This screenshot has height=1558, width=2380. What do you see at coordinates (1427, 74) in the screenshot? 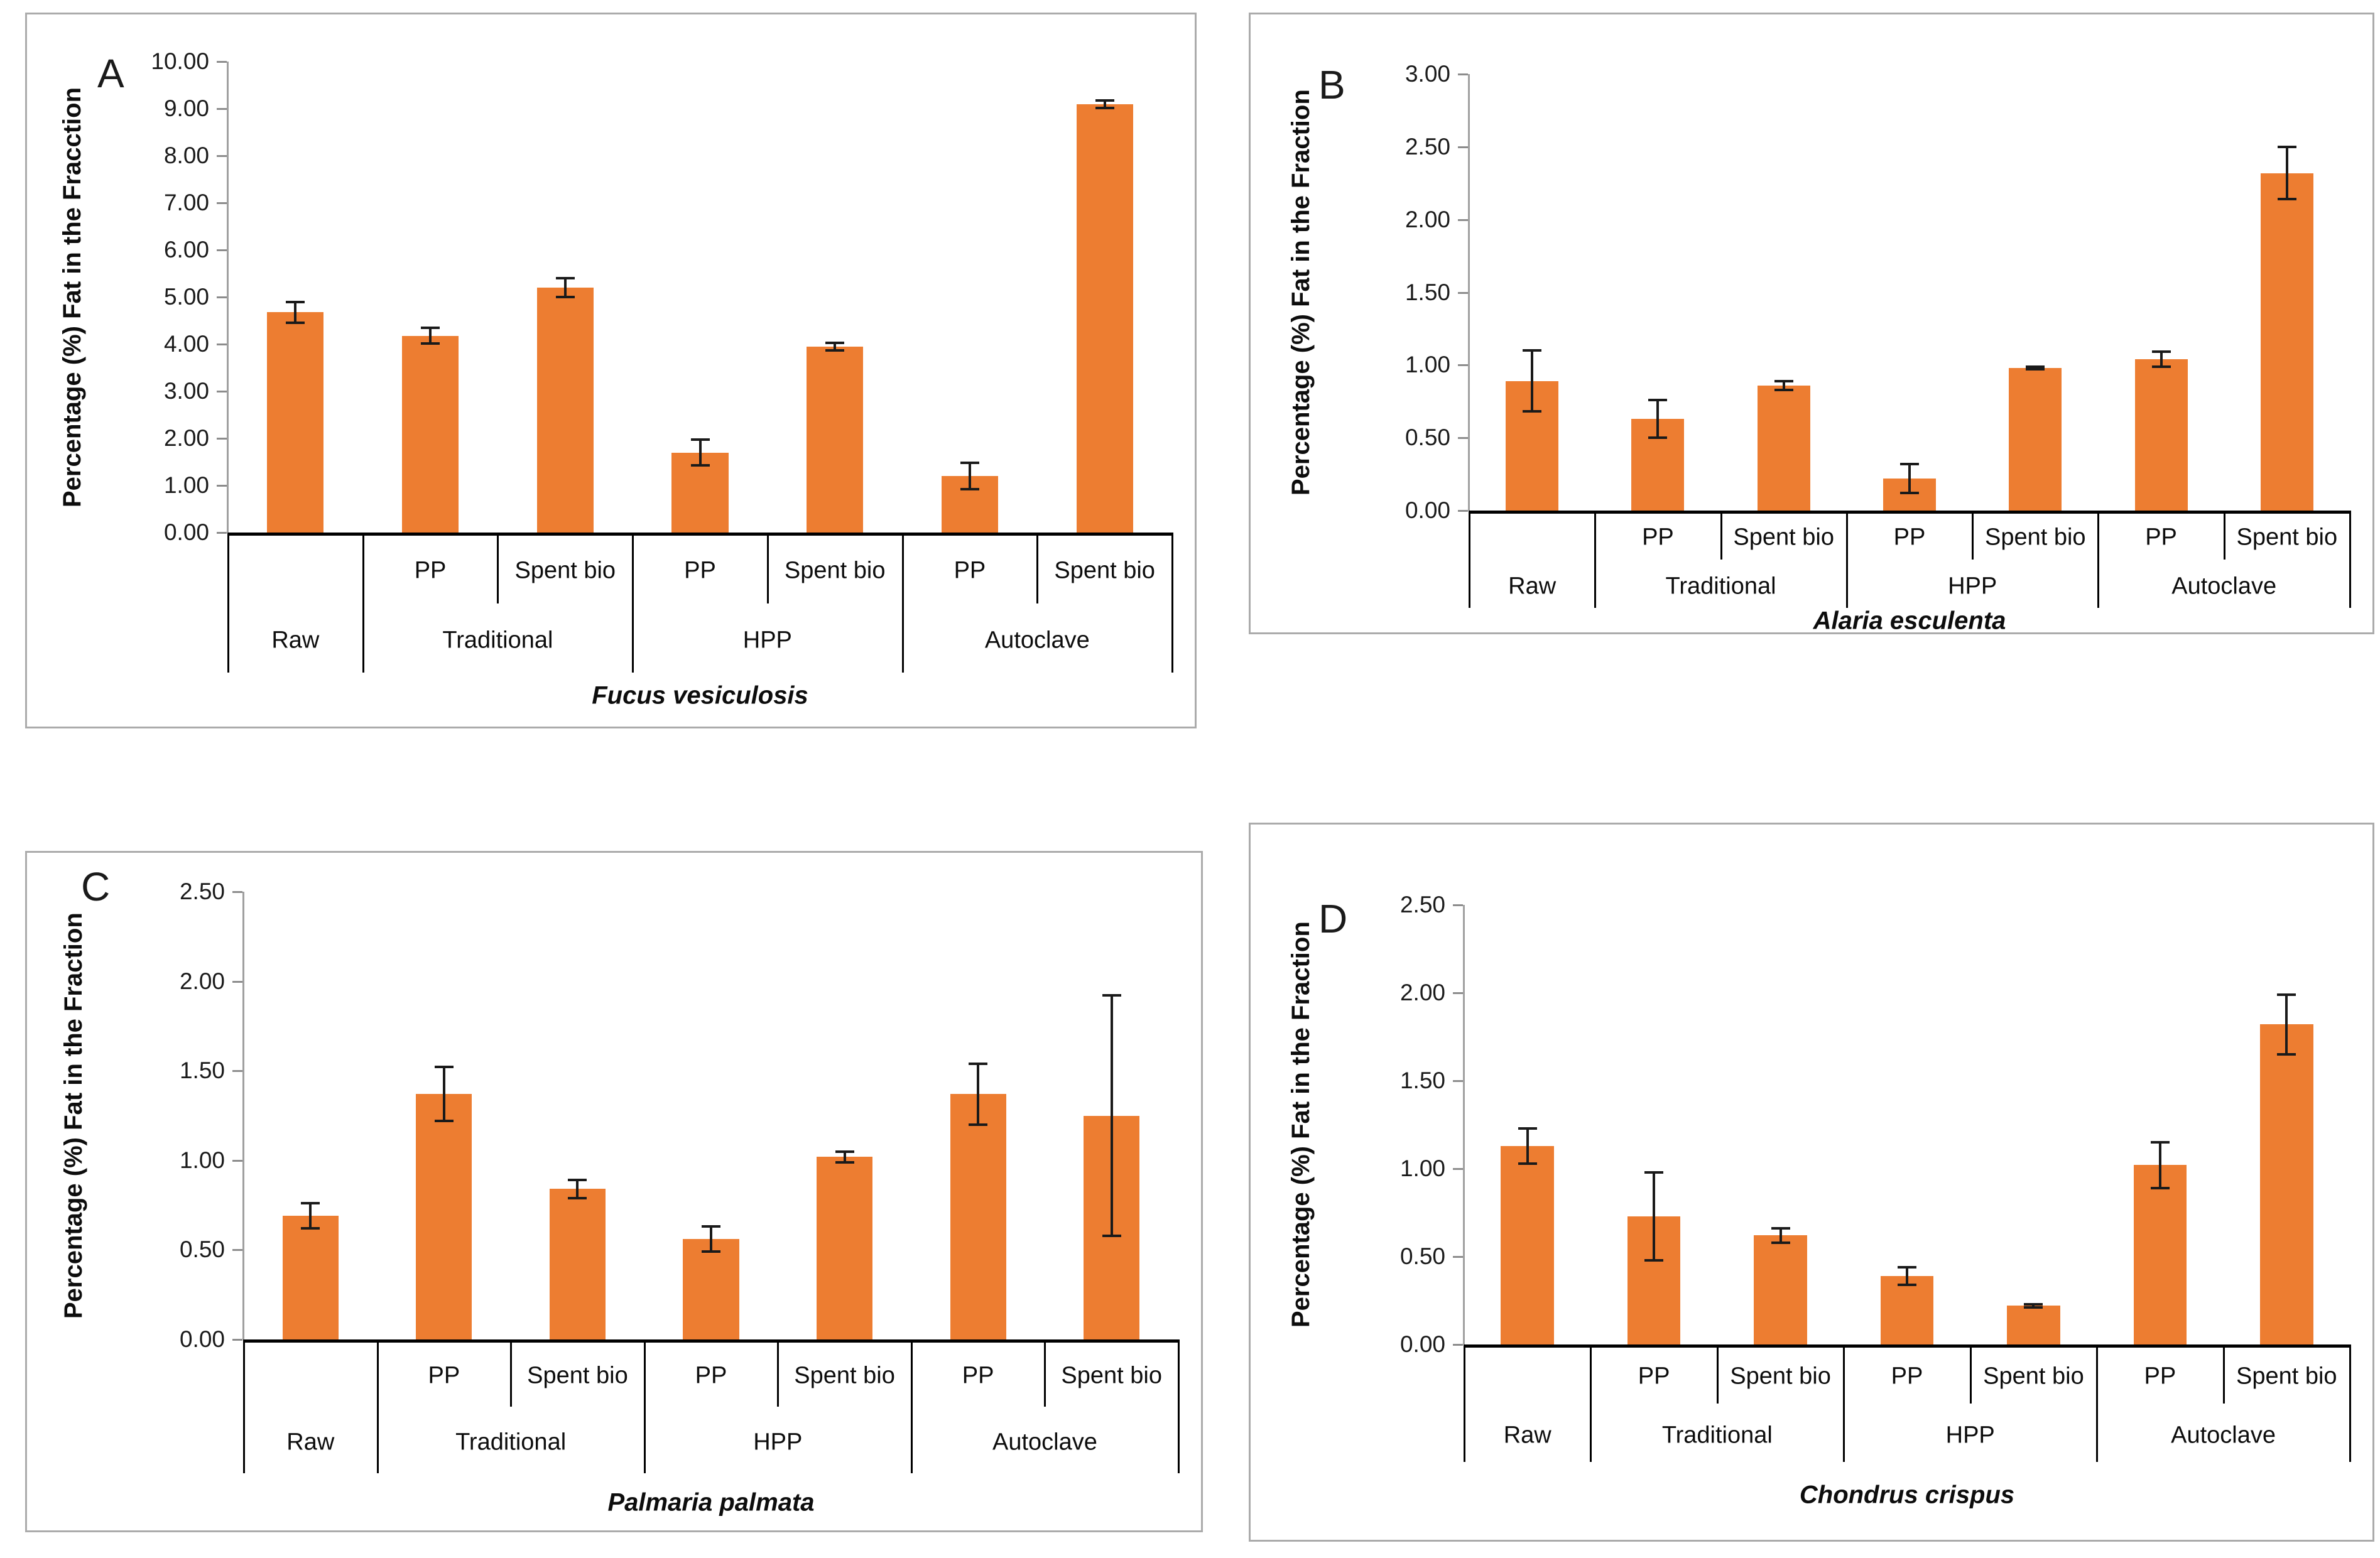
I see `y-tick-label: 3.00` at bounding box center [1427, 74].